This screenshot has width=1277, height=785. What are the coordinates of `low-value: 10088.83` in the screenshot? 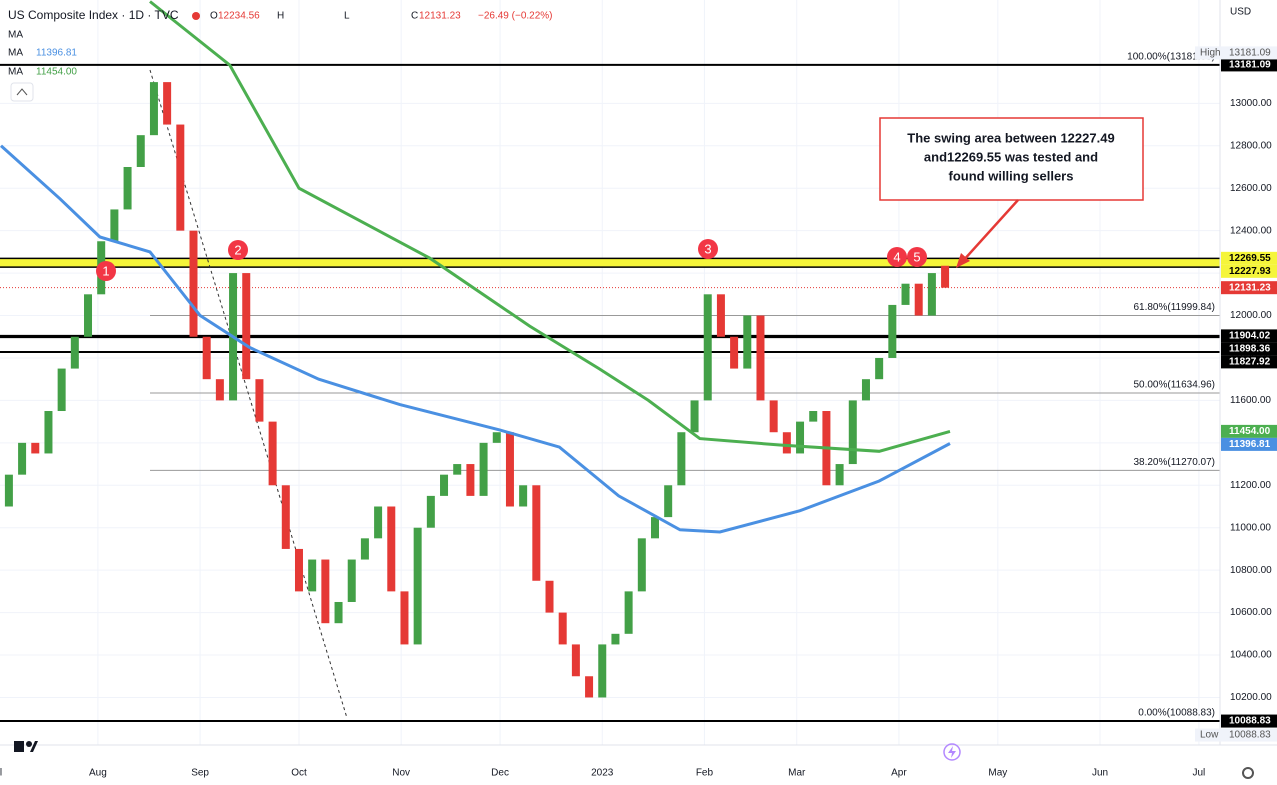 It's located at (1250, 735).